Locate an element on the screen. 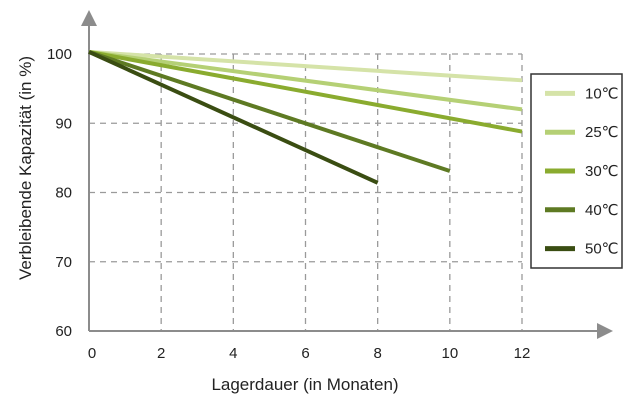 This screenshot has height=399, width=633. legend-label: 25℃ is located at coordinates (602, 132).